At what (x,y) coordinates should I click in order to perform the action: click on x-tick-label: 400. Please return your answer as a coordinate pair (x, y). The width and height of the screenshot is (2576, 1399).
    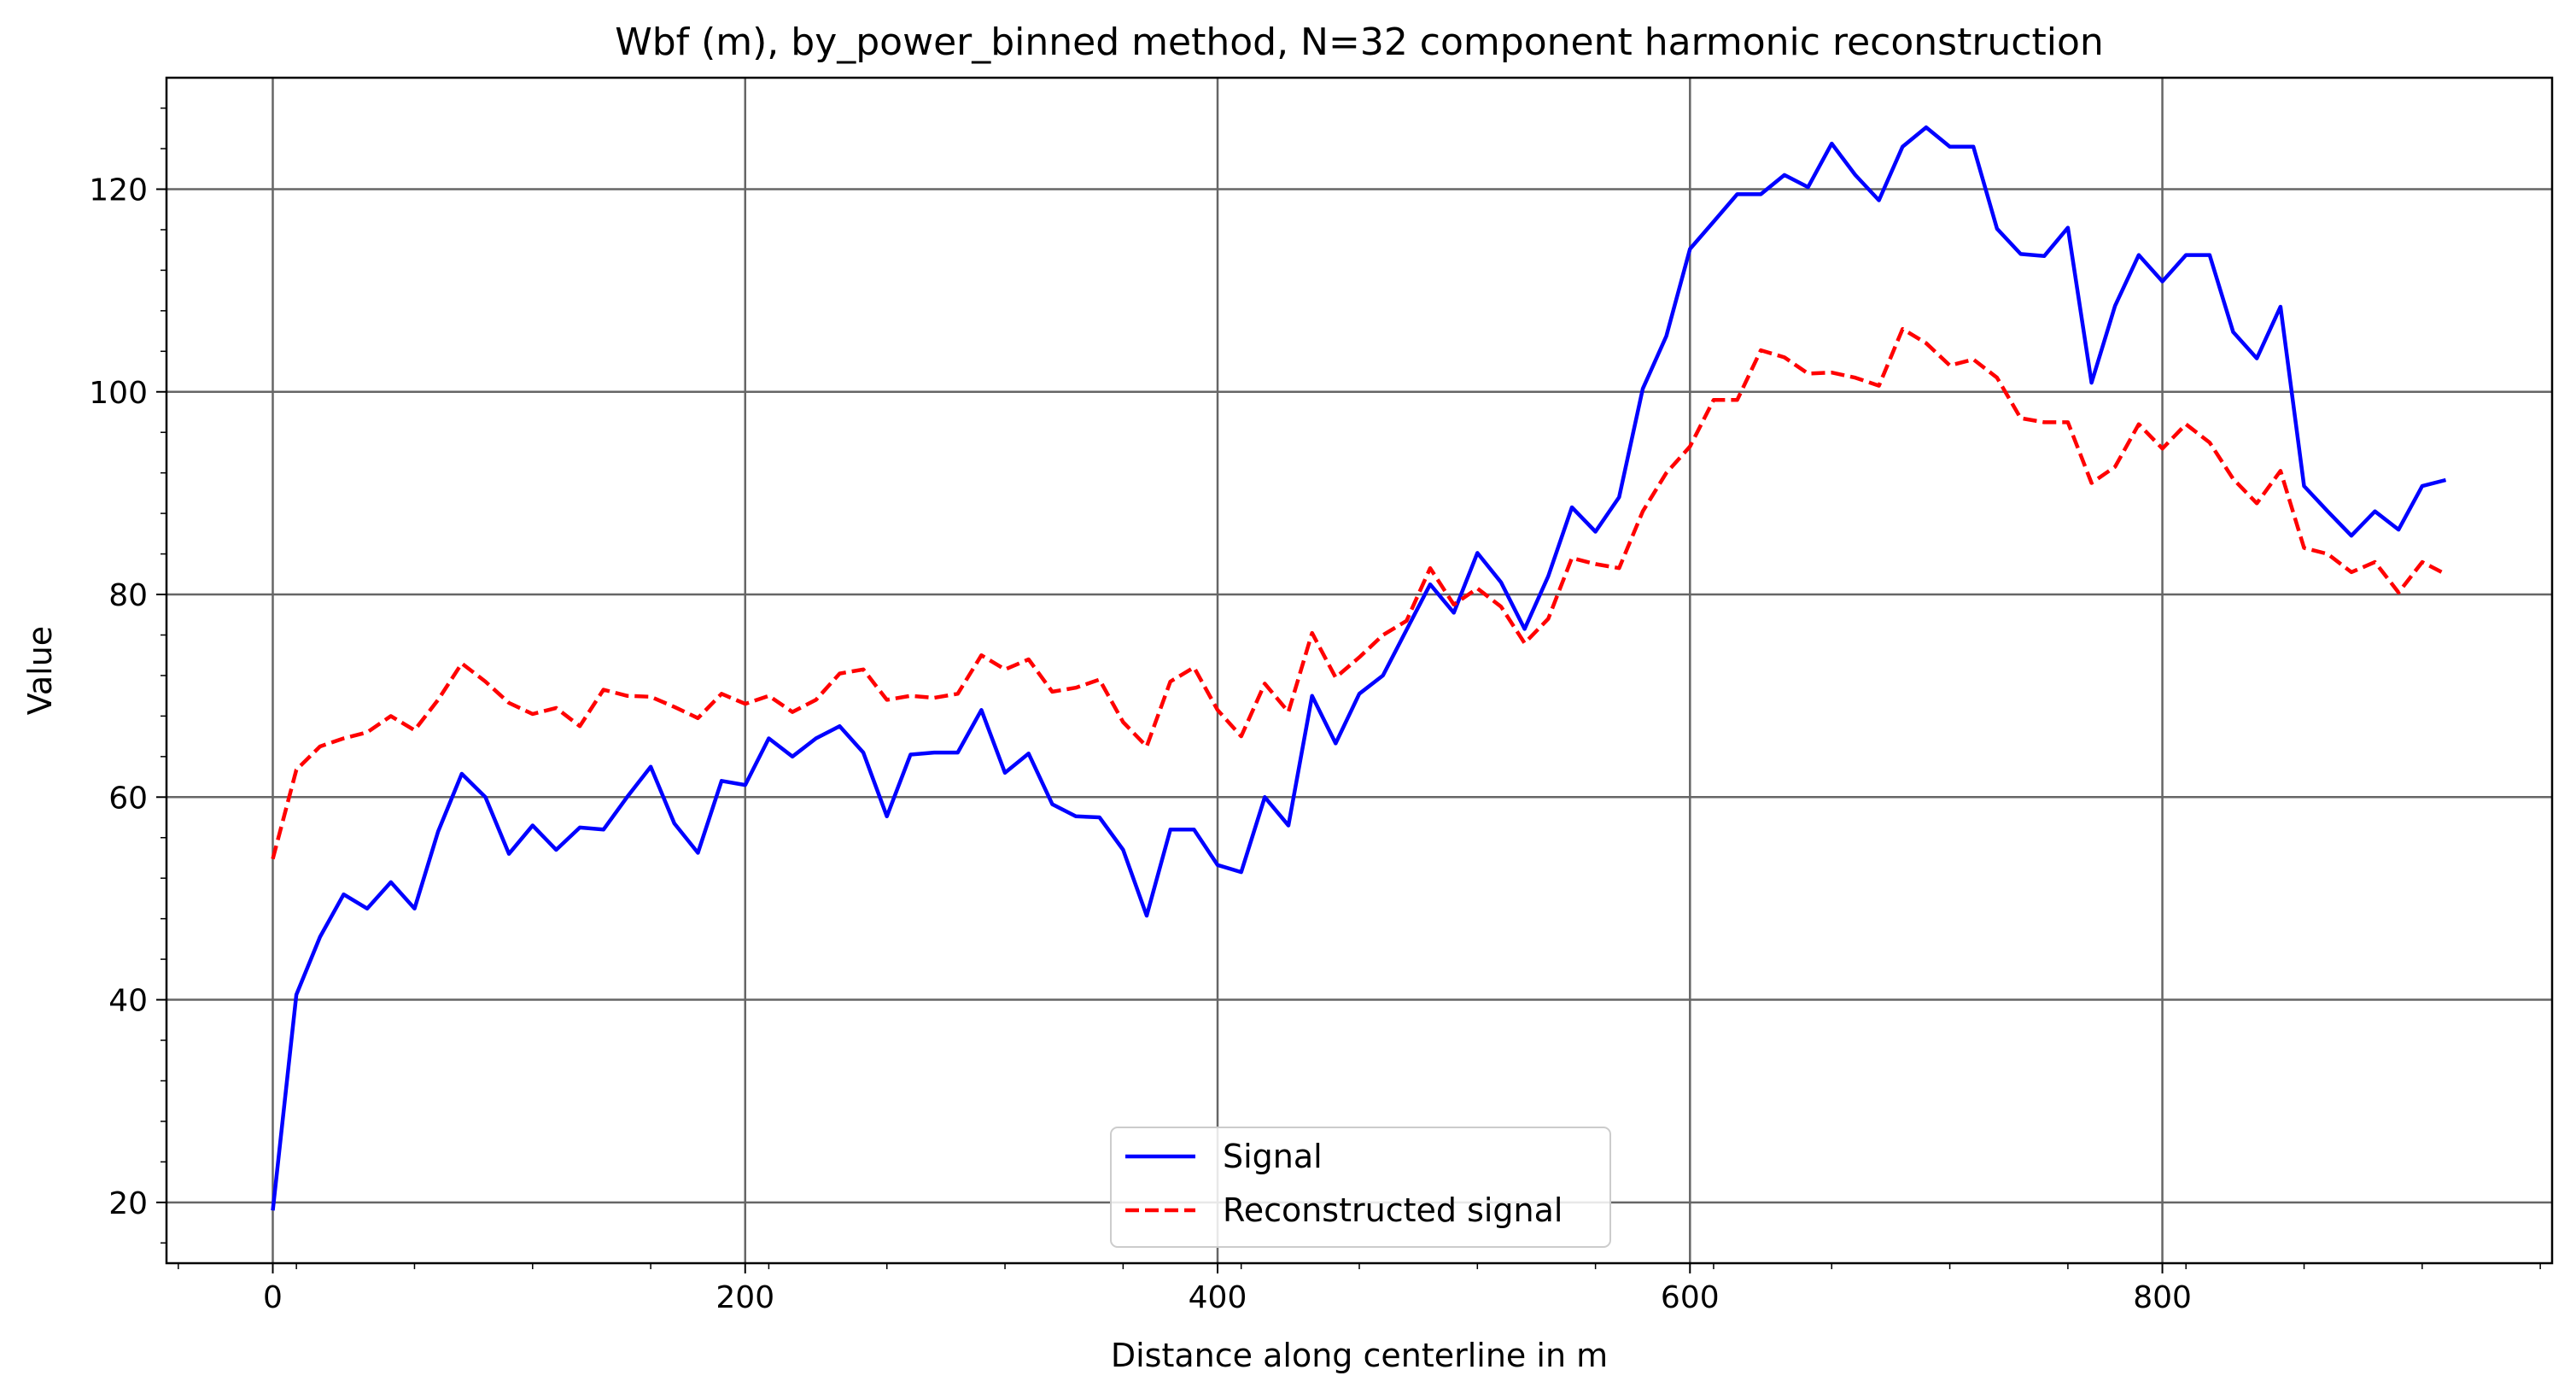
    Looking at the image, I should click on (1218, 1297).